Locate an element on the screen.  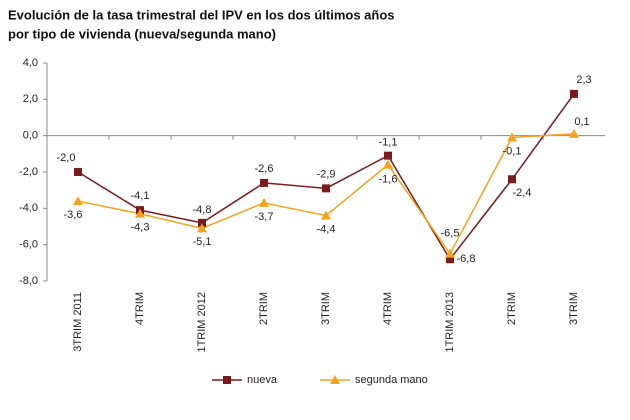
y-tick-label: -4,0 is located at coordinates (28, 208).